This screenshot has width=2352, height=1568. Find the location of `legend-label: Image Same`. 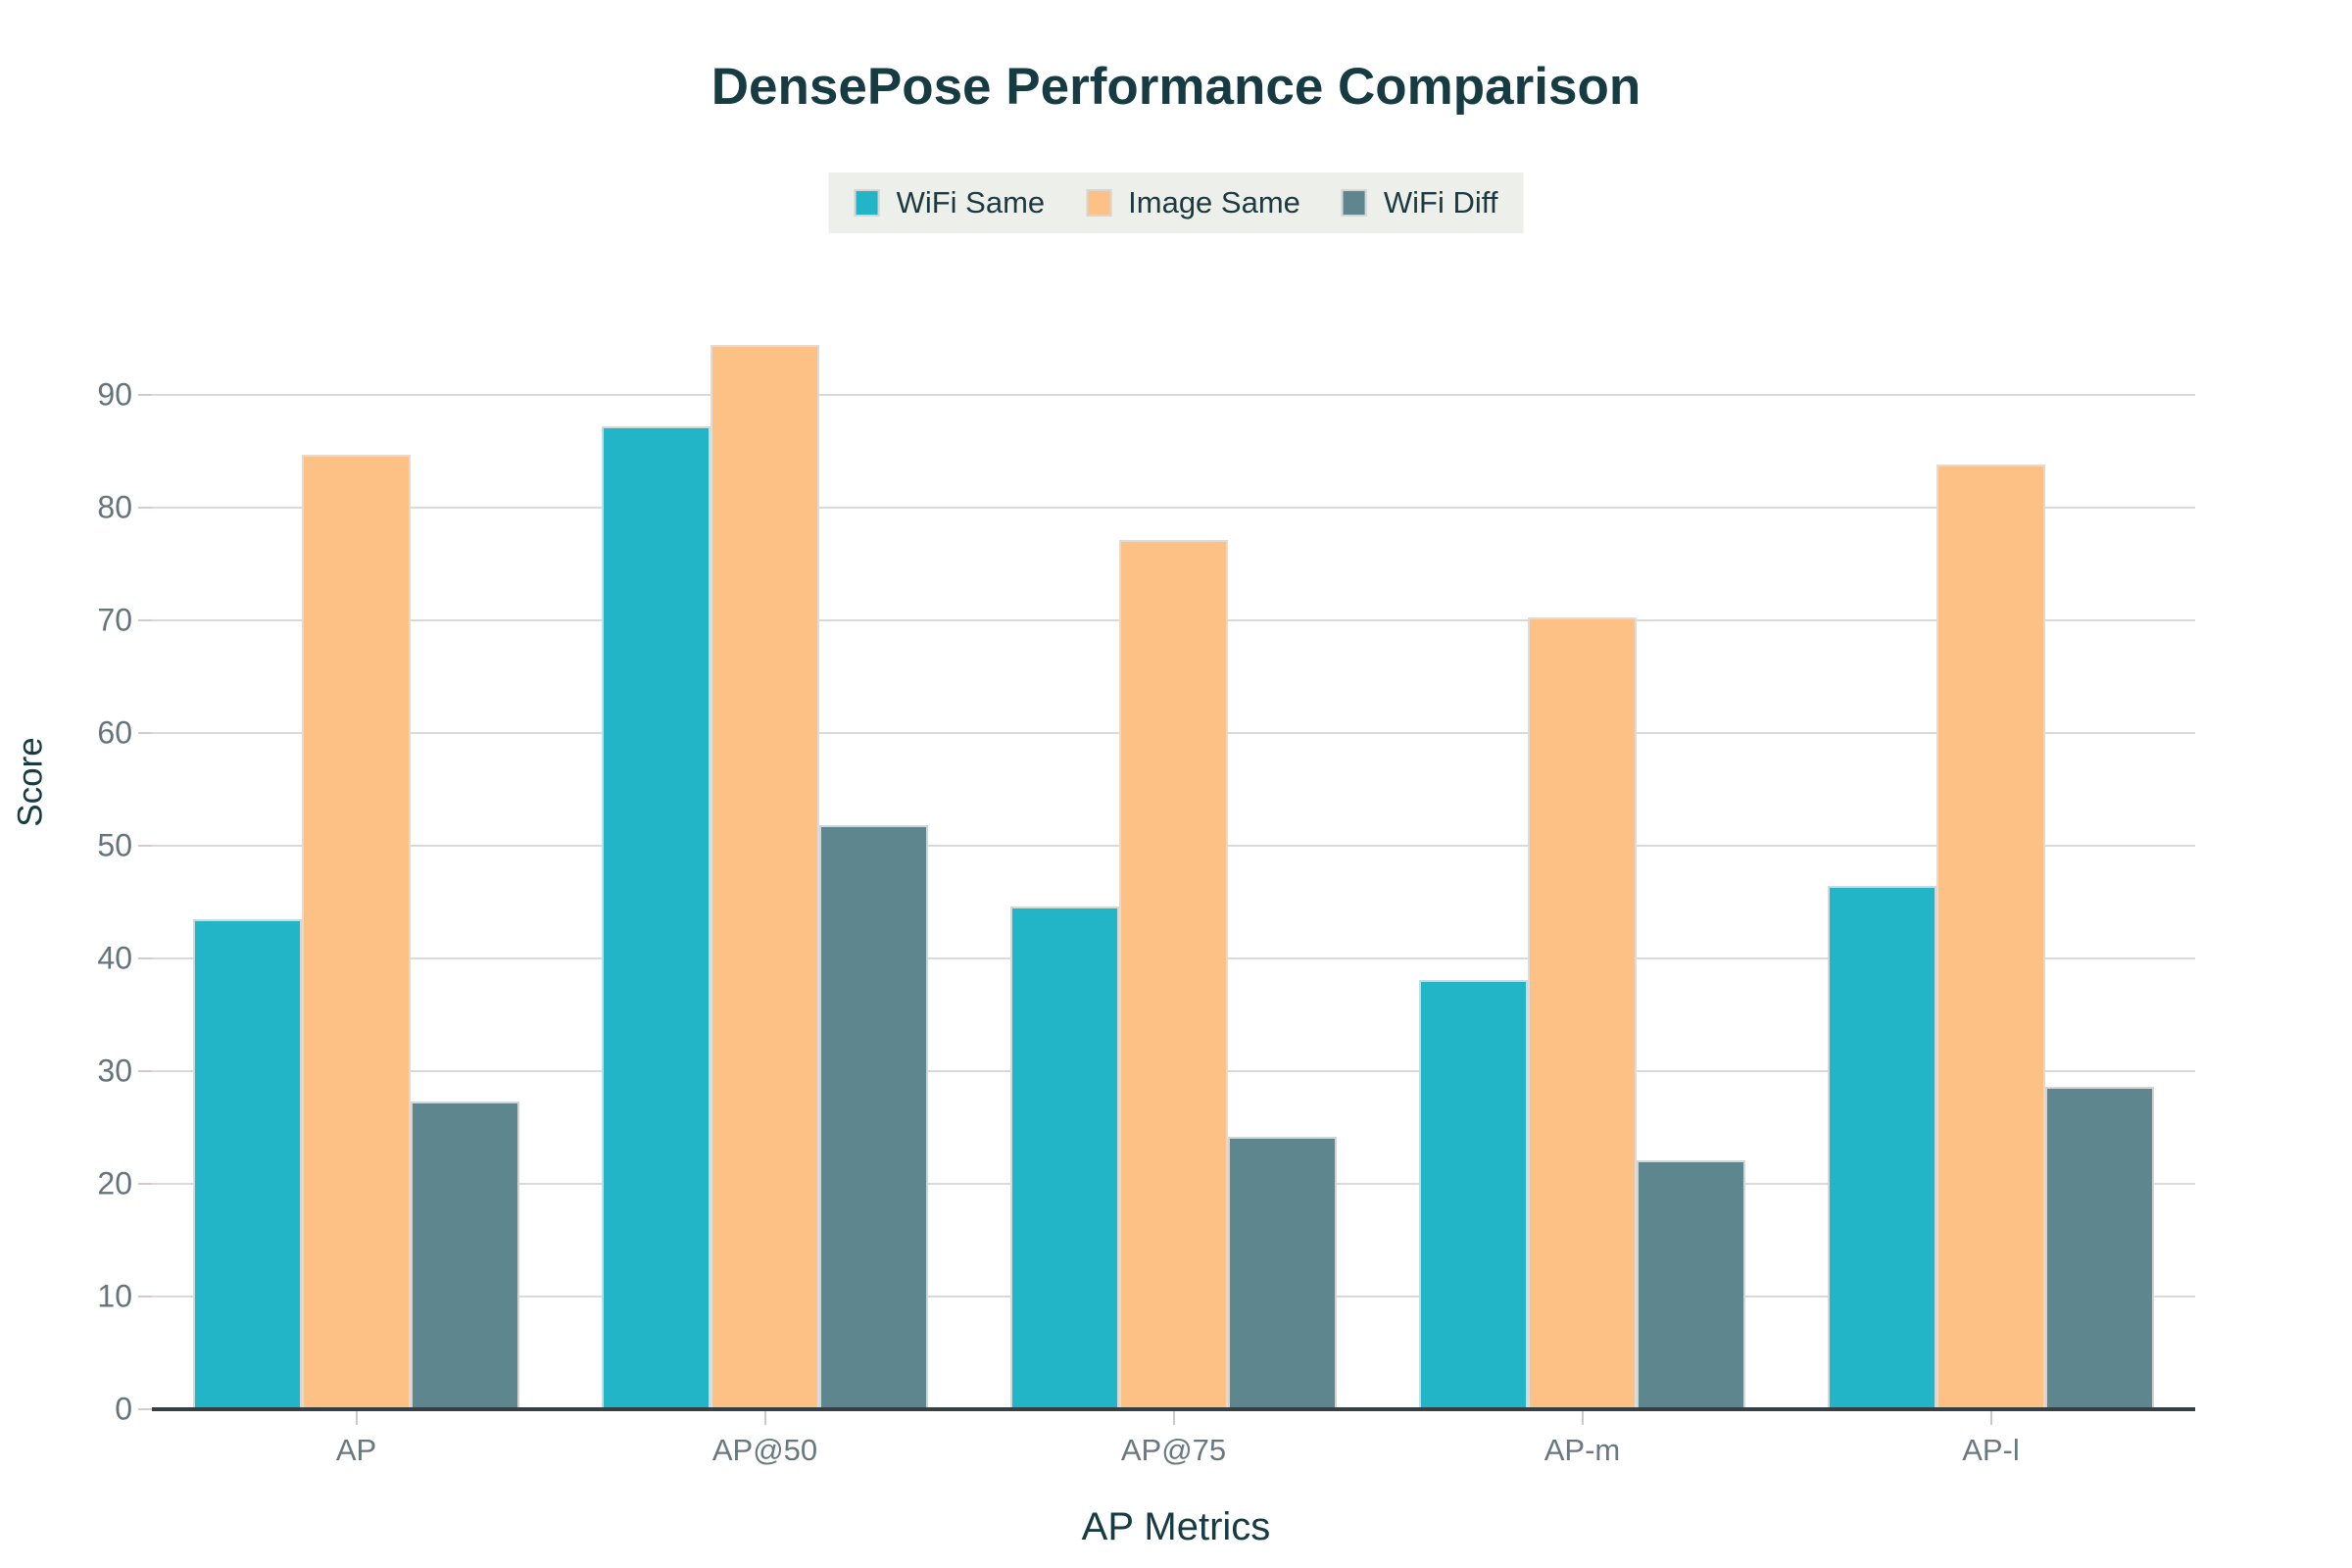

legend-label: Image Same is located at coordinates (1214, 202).